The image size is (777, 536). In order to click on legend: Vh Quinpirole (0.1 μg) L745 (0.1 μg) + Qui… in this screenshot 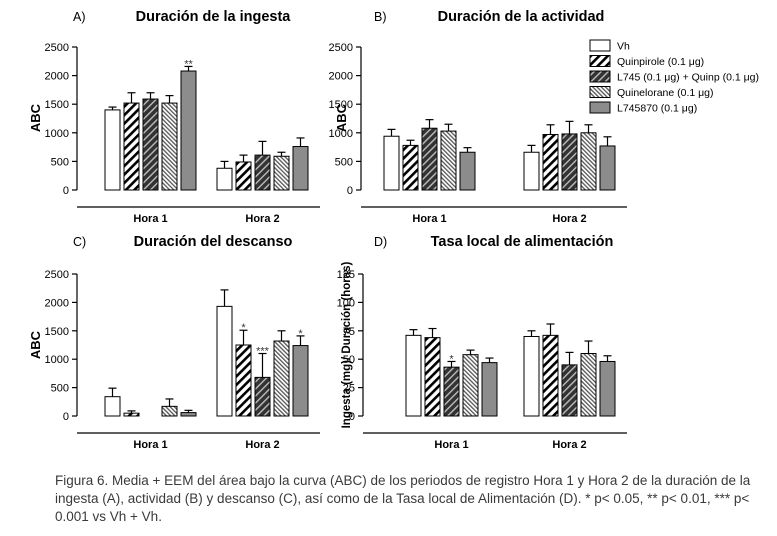, I will do `click(674, 77)`.